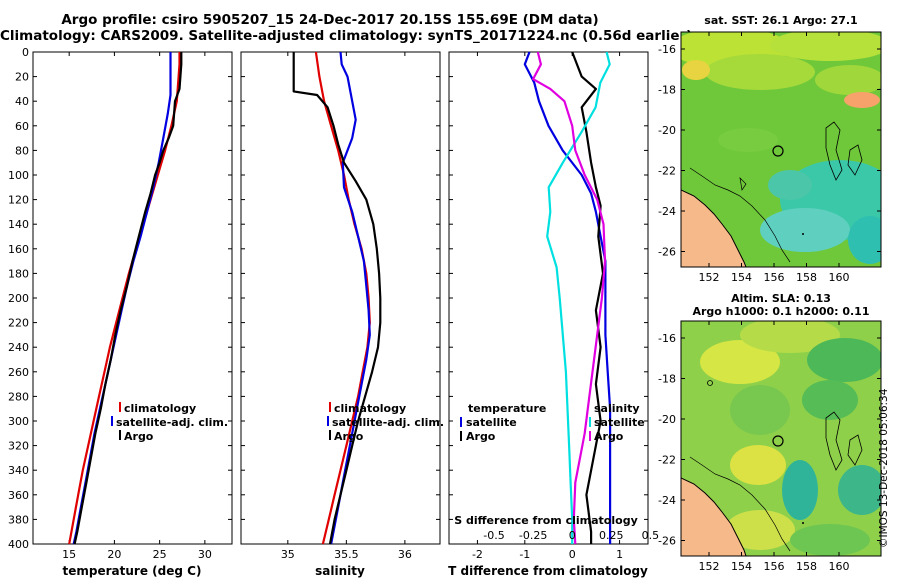 The image size is (900, 580). What do you see at coordinates (18, 273) in the screenshot?
I see `depth-tick-label: 180` at bounding box center [18, 273].